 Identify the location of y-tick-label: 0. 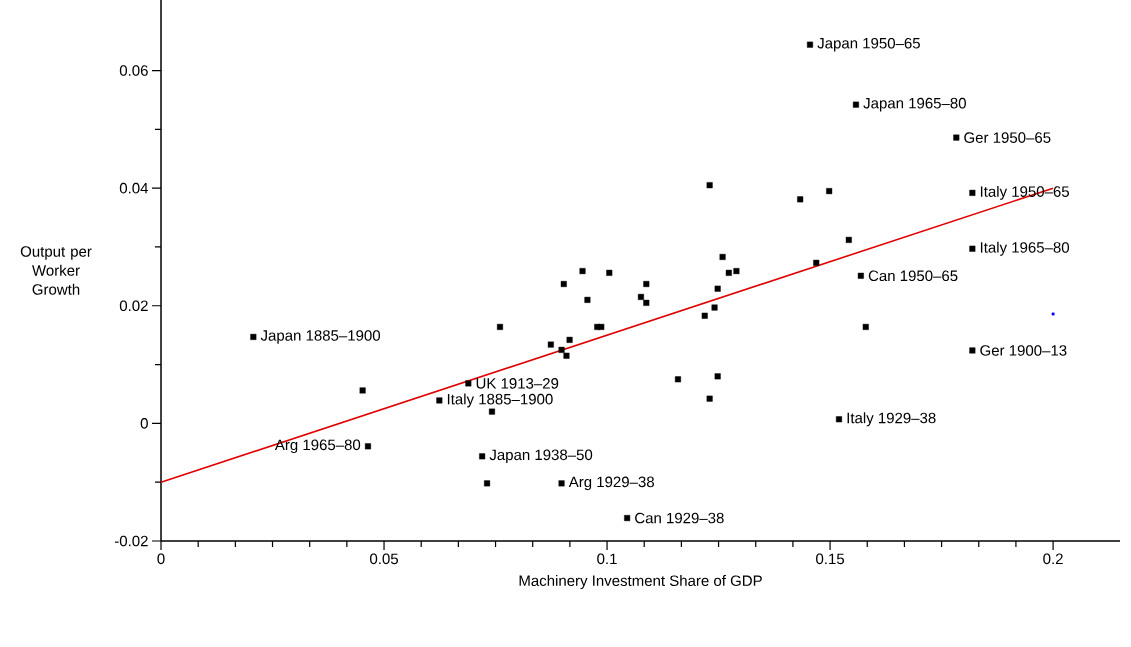
(144, 423).